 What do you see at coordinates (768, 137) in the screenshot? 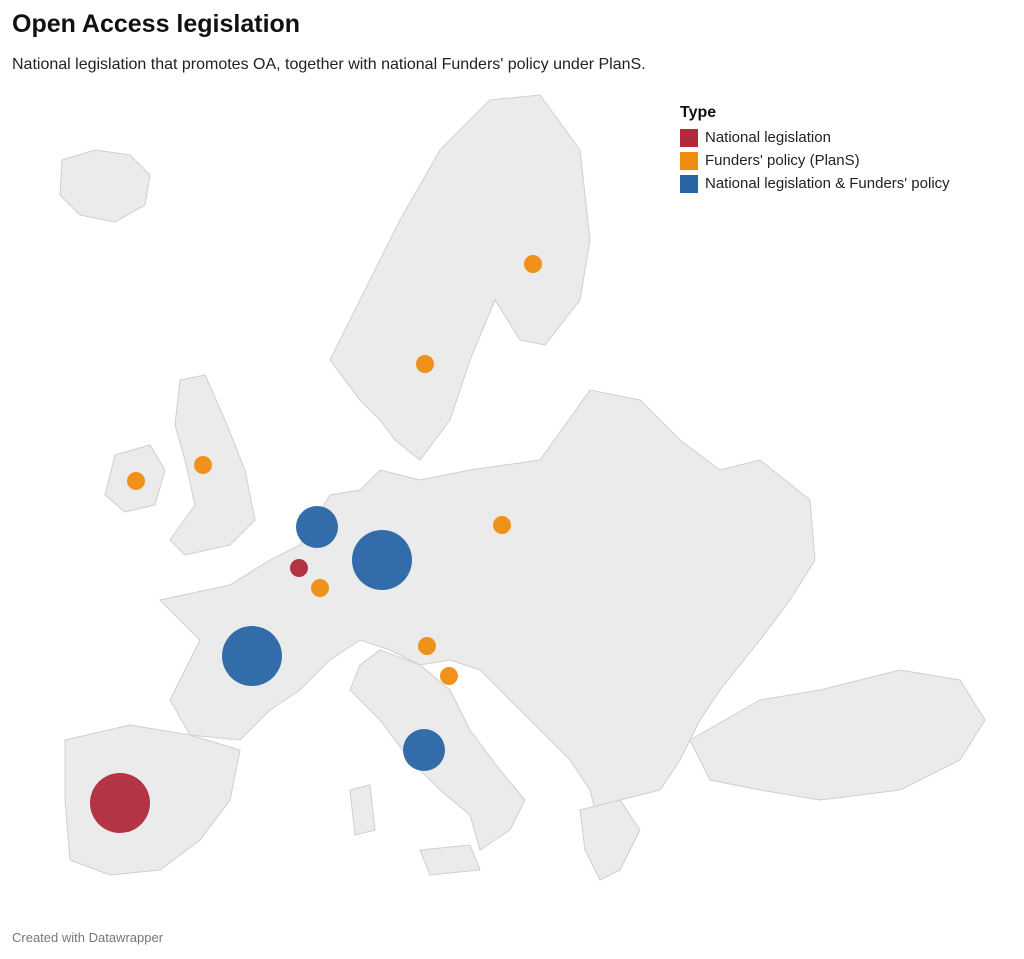
I see `legend-label: National legislation` at bounding box center [768, 137].